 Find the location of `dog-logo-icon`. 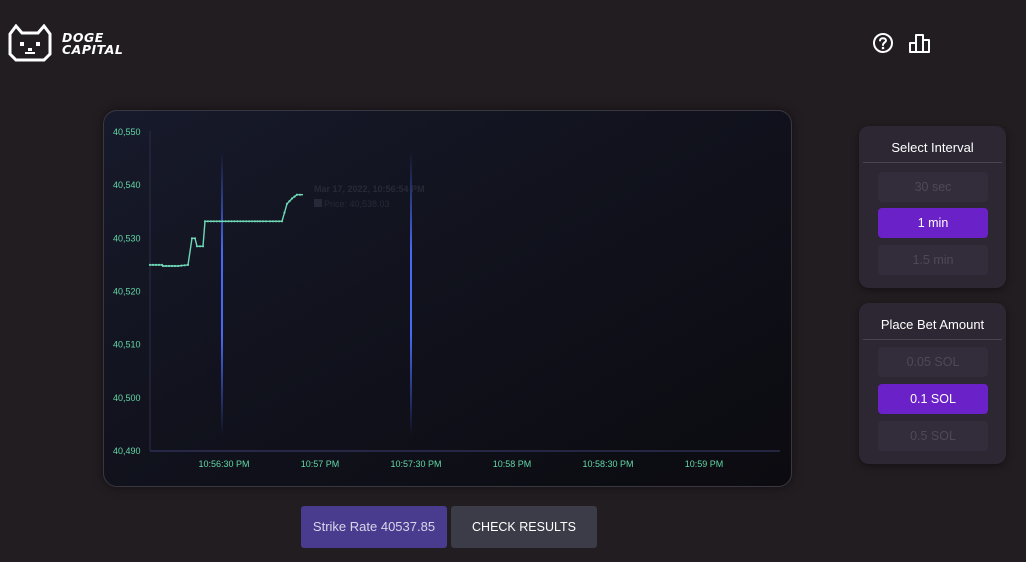

dog-logo-icon is located at coordinates (30, 43).